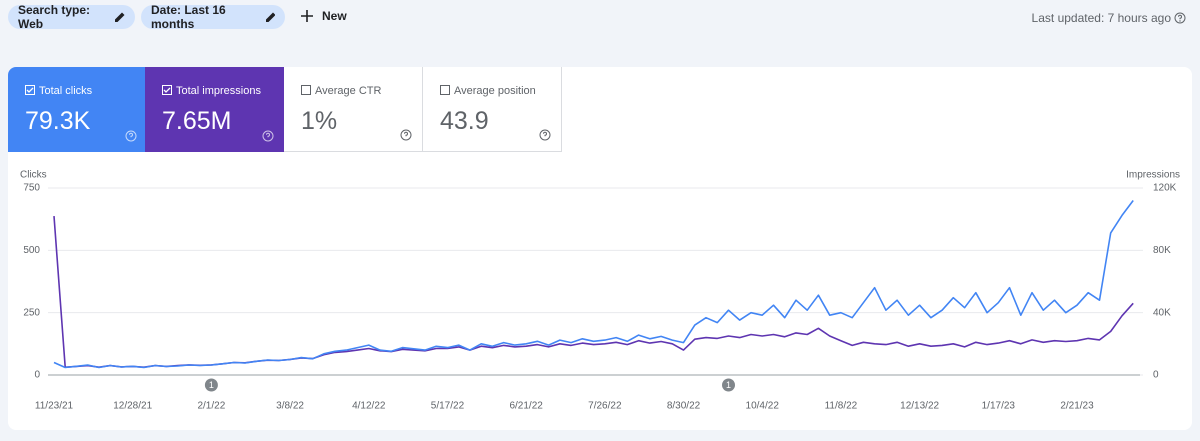 This screenshot has height=441, width=1200. What do you see at coordinates (290, 406) in the screenshot?
I see `x-tick-label: 3/8/22` at bounding box center [290, 406].